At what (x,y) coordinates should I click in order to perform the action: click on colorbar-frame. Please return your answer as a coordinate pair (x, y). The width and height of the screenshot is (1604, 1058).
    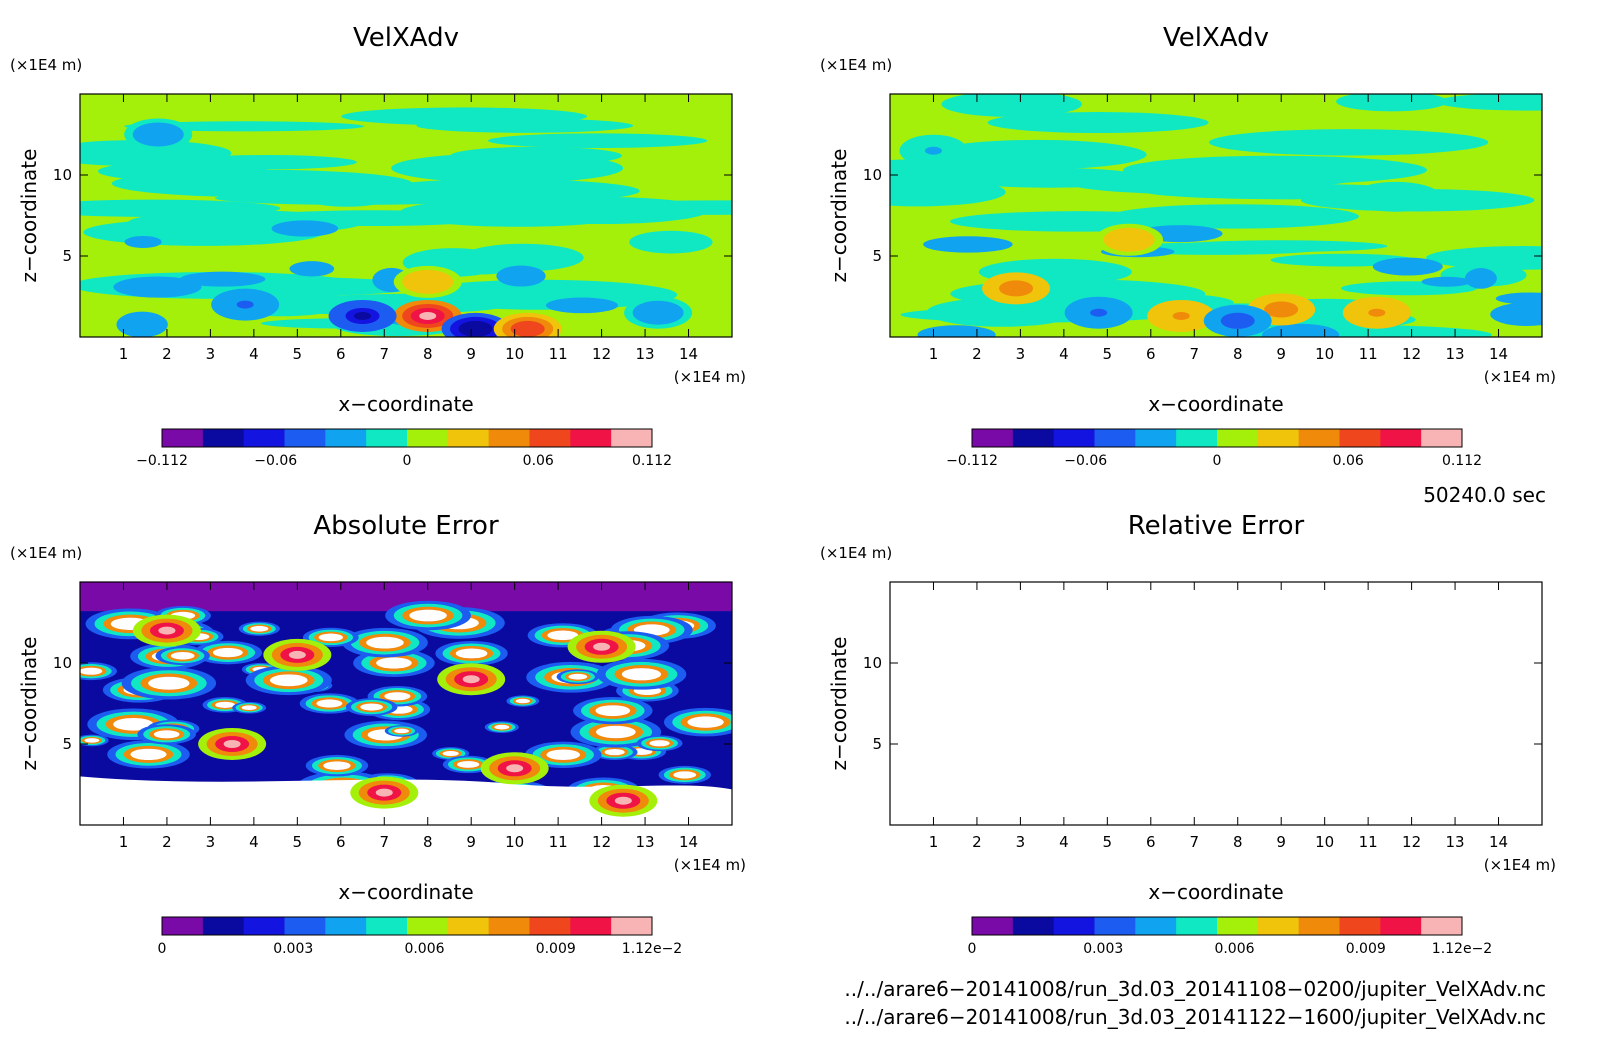
    Looking at the image, I should click on (1217, 926).